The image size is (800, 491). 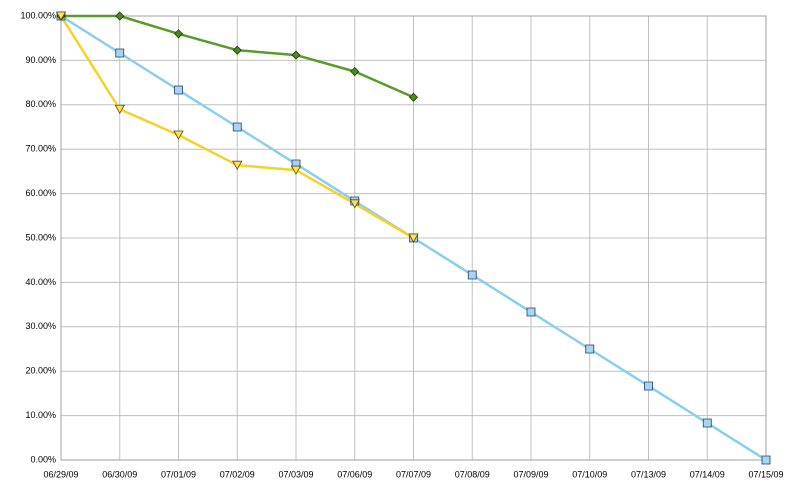 What do you see at coordinates (40, 237) in the screenshot?
I see `y-tick-label: 50.00%` at bounding box center [40, 237].